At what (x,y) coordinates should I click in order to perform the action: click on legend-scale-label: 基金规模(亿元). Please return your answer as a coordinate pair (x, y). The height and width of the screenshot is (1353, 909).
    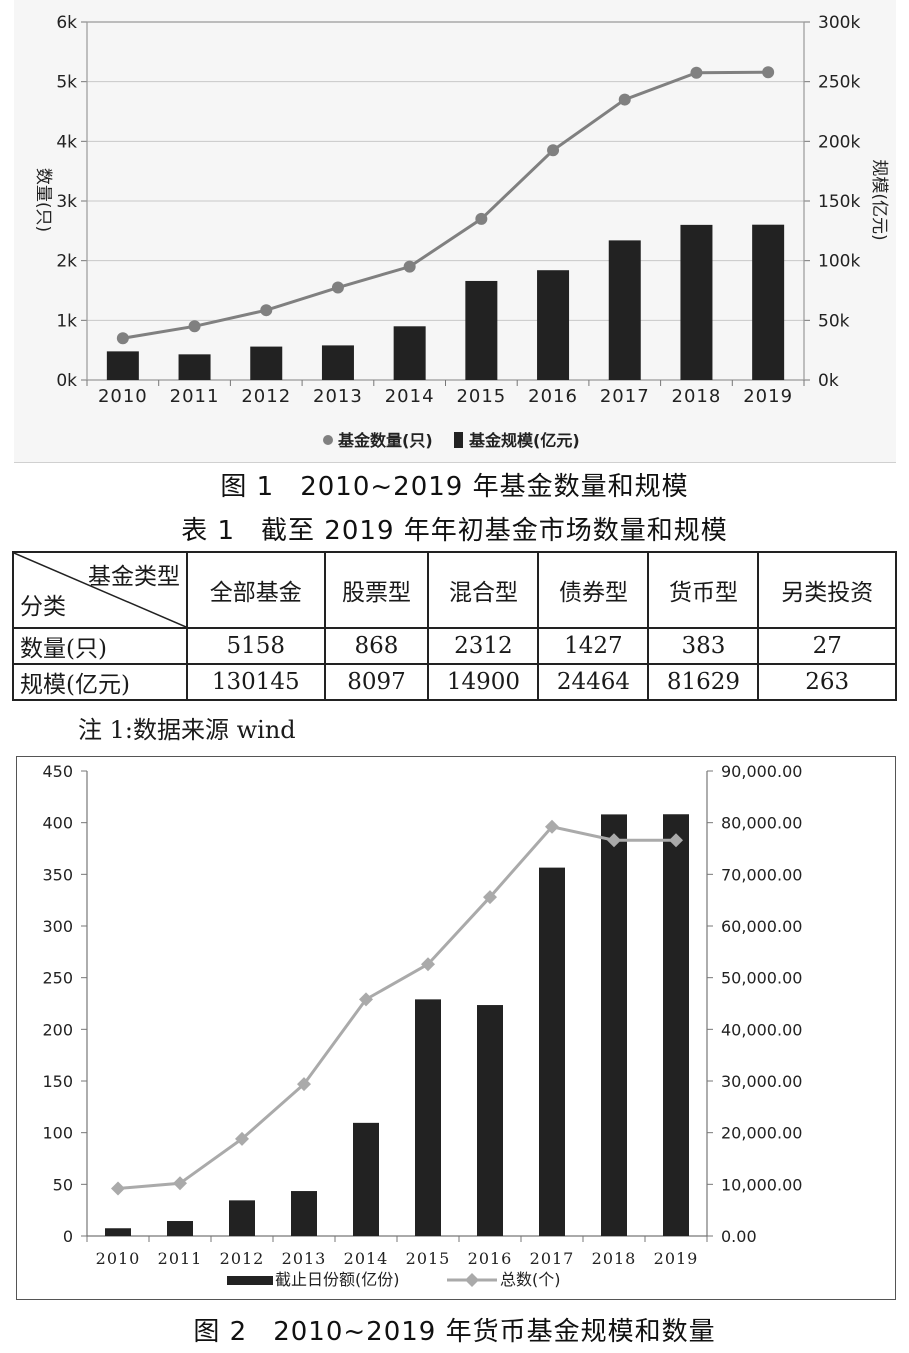
    Looking at the image, I should click on (524, 440).